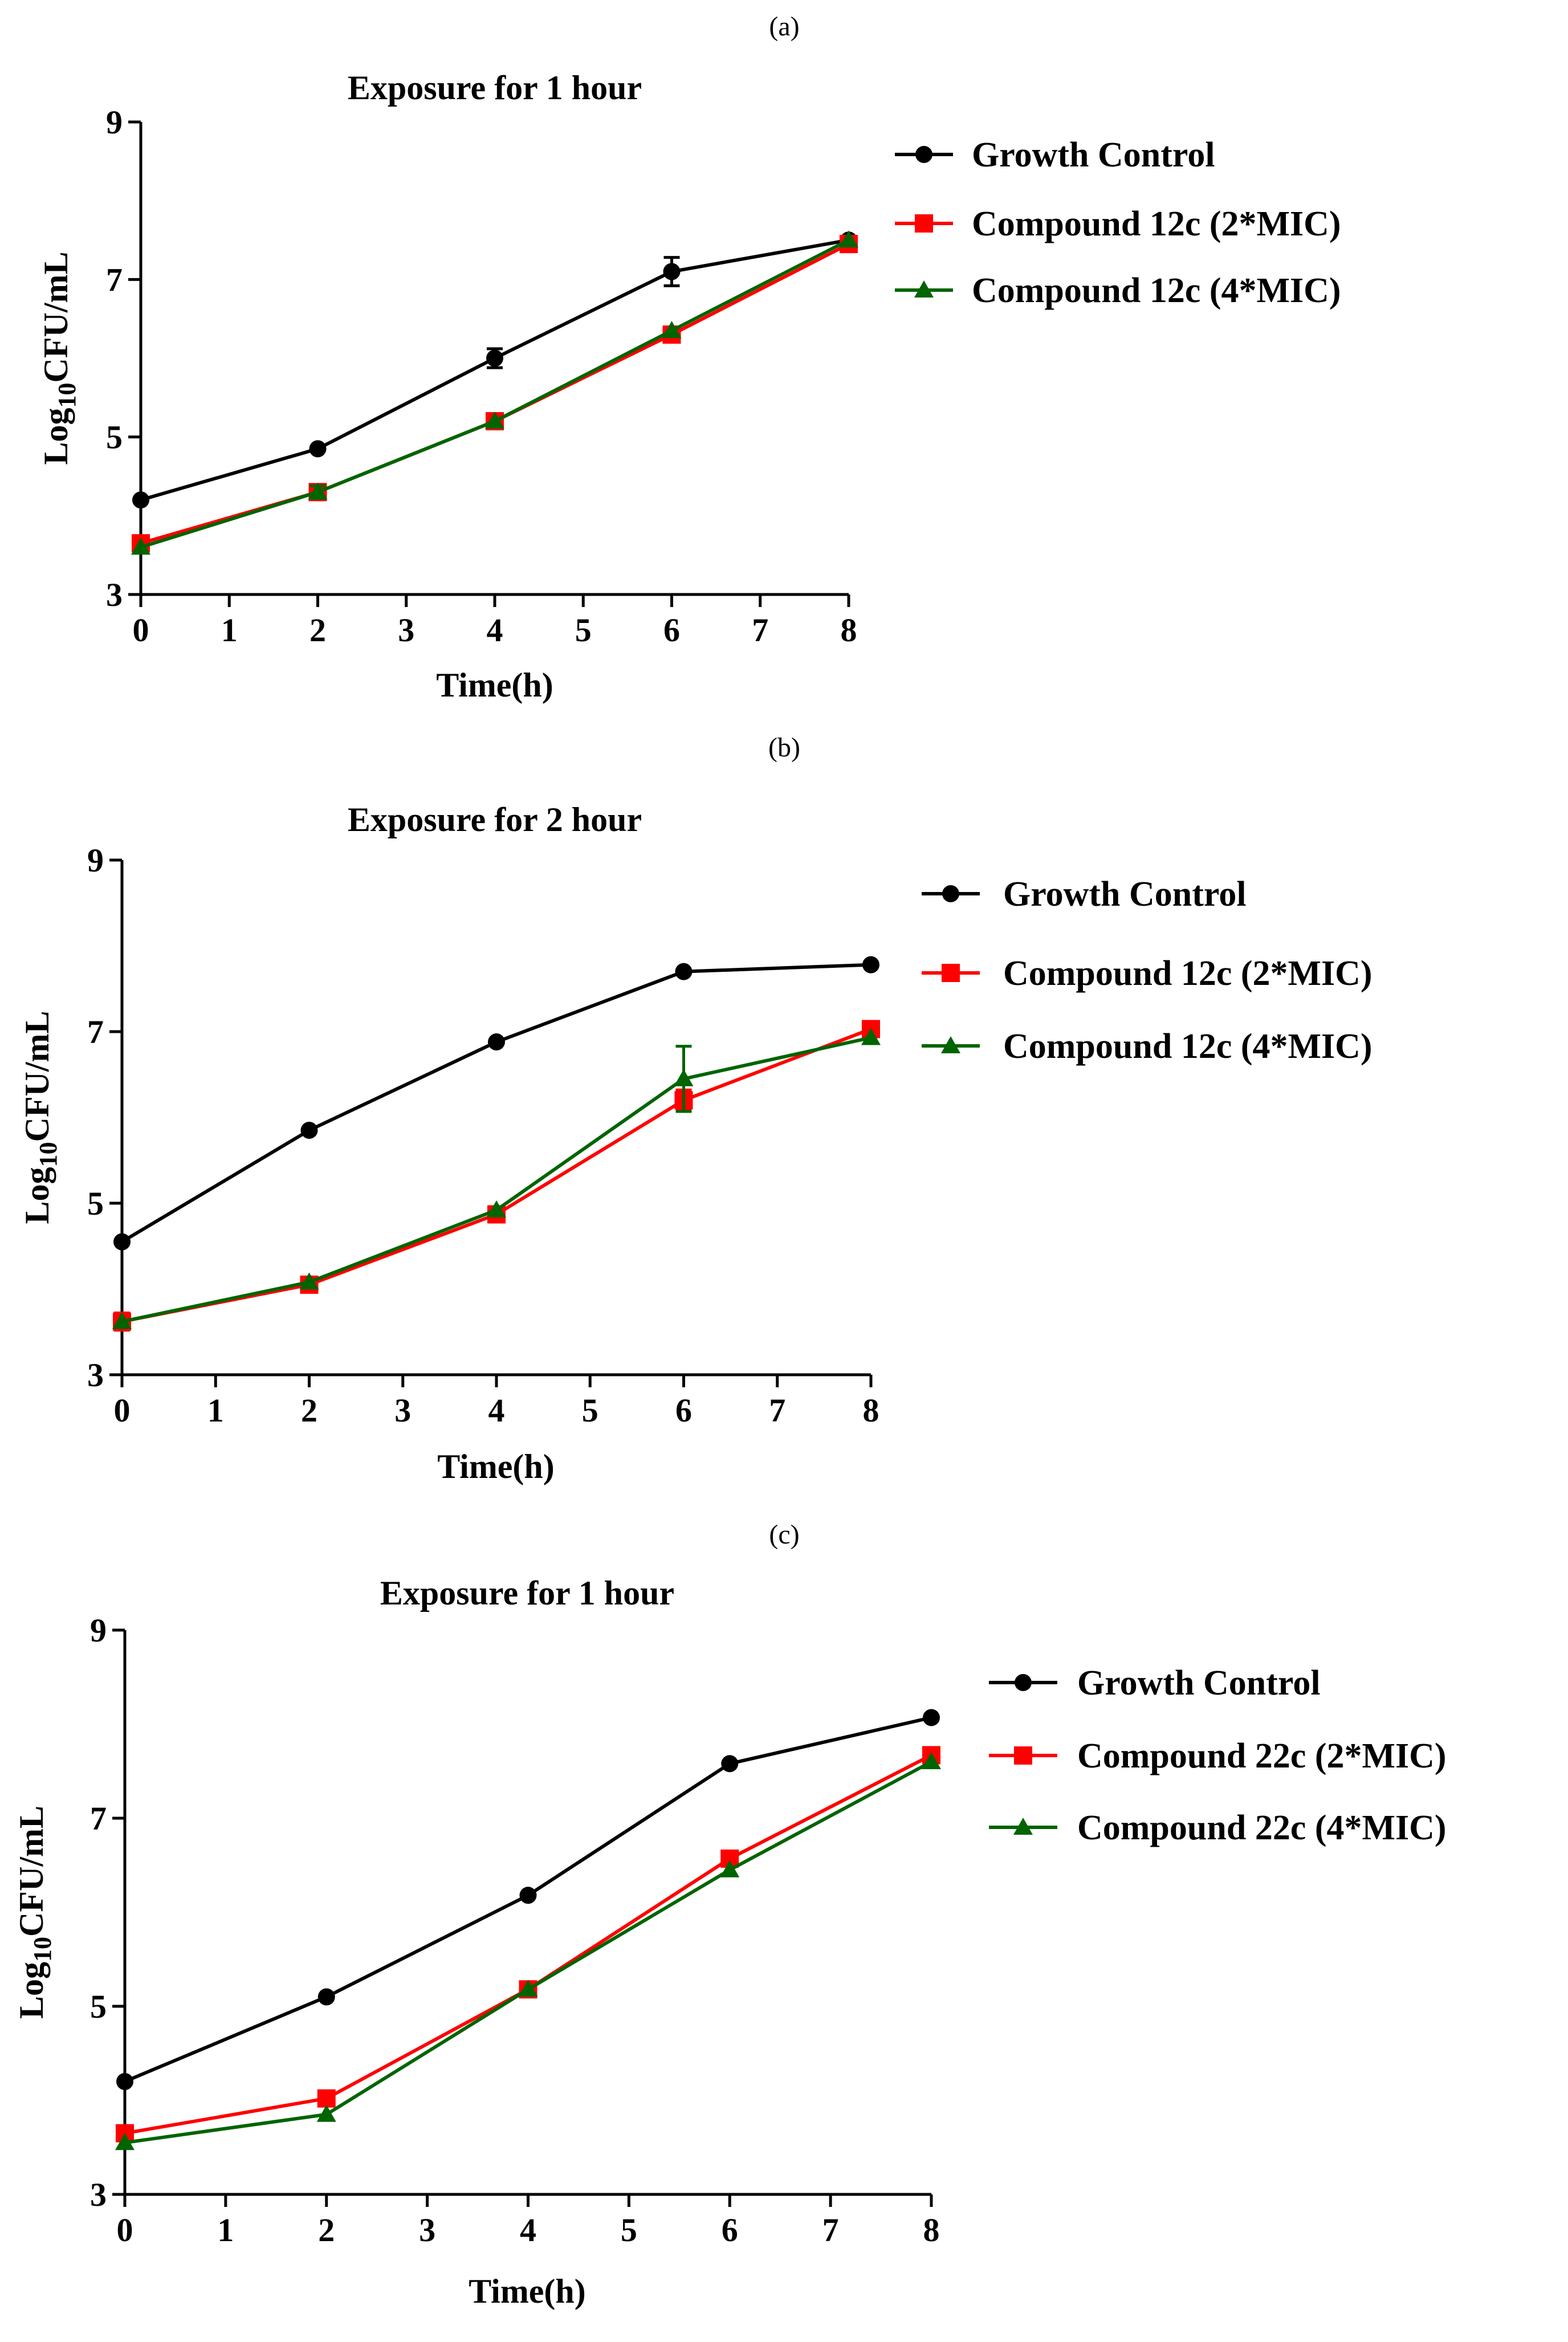 The image size is (1568, 2342). What do you see at coordinates (56, 436) in the screenshot?
I see `y-axis-label-base: Log` at bounding box center [56, 436].